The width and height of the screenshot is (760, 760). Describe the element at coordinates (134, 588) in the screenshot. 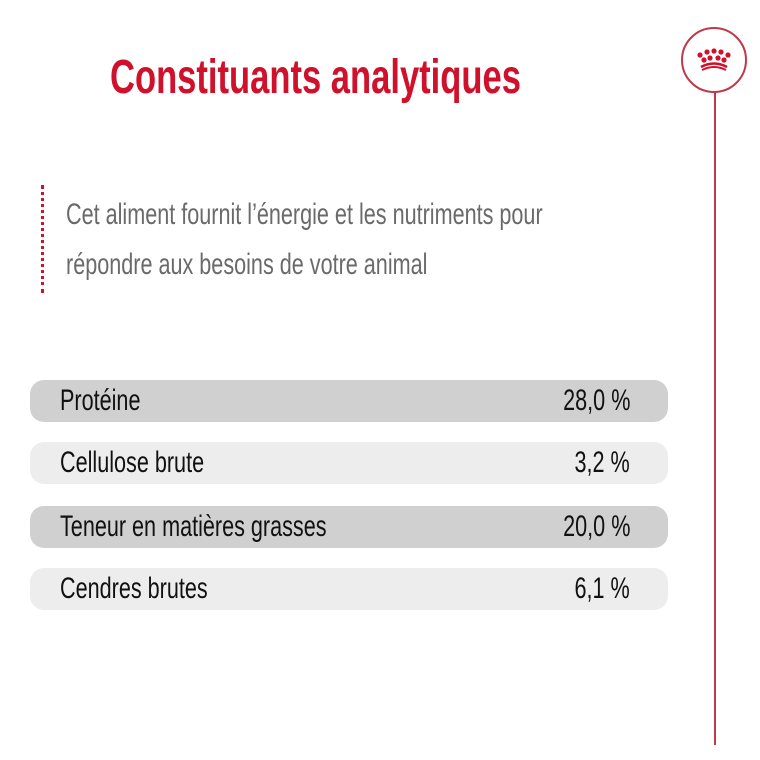

I see `nutrient-label: Cendres brutes` at that location.